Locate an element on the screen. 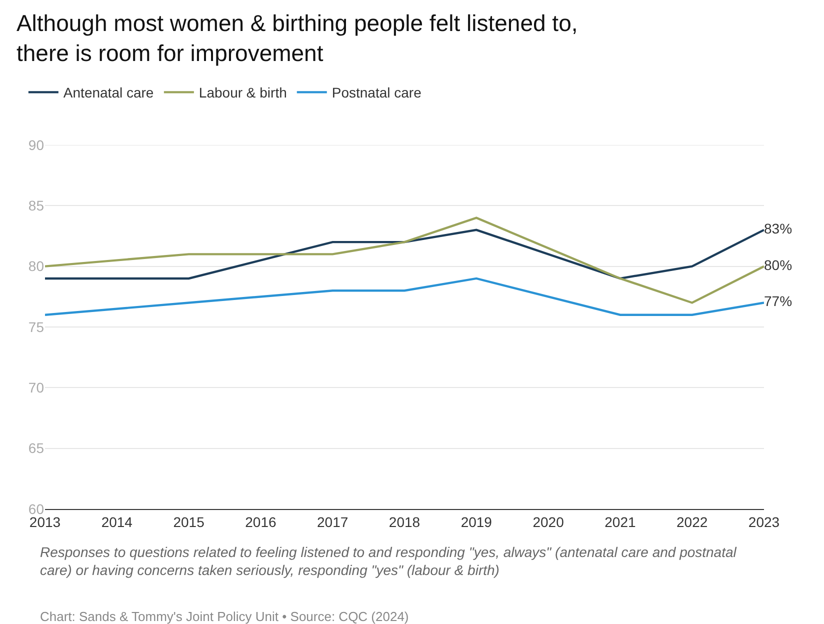 This screenshot has width=824, height=624. y-tick-label: 80 is located at coordinates (36, 266).